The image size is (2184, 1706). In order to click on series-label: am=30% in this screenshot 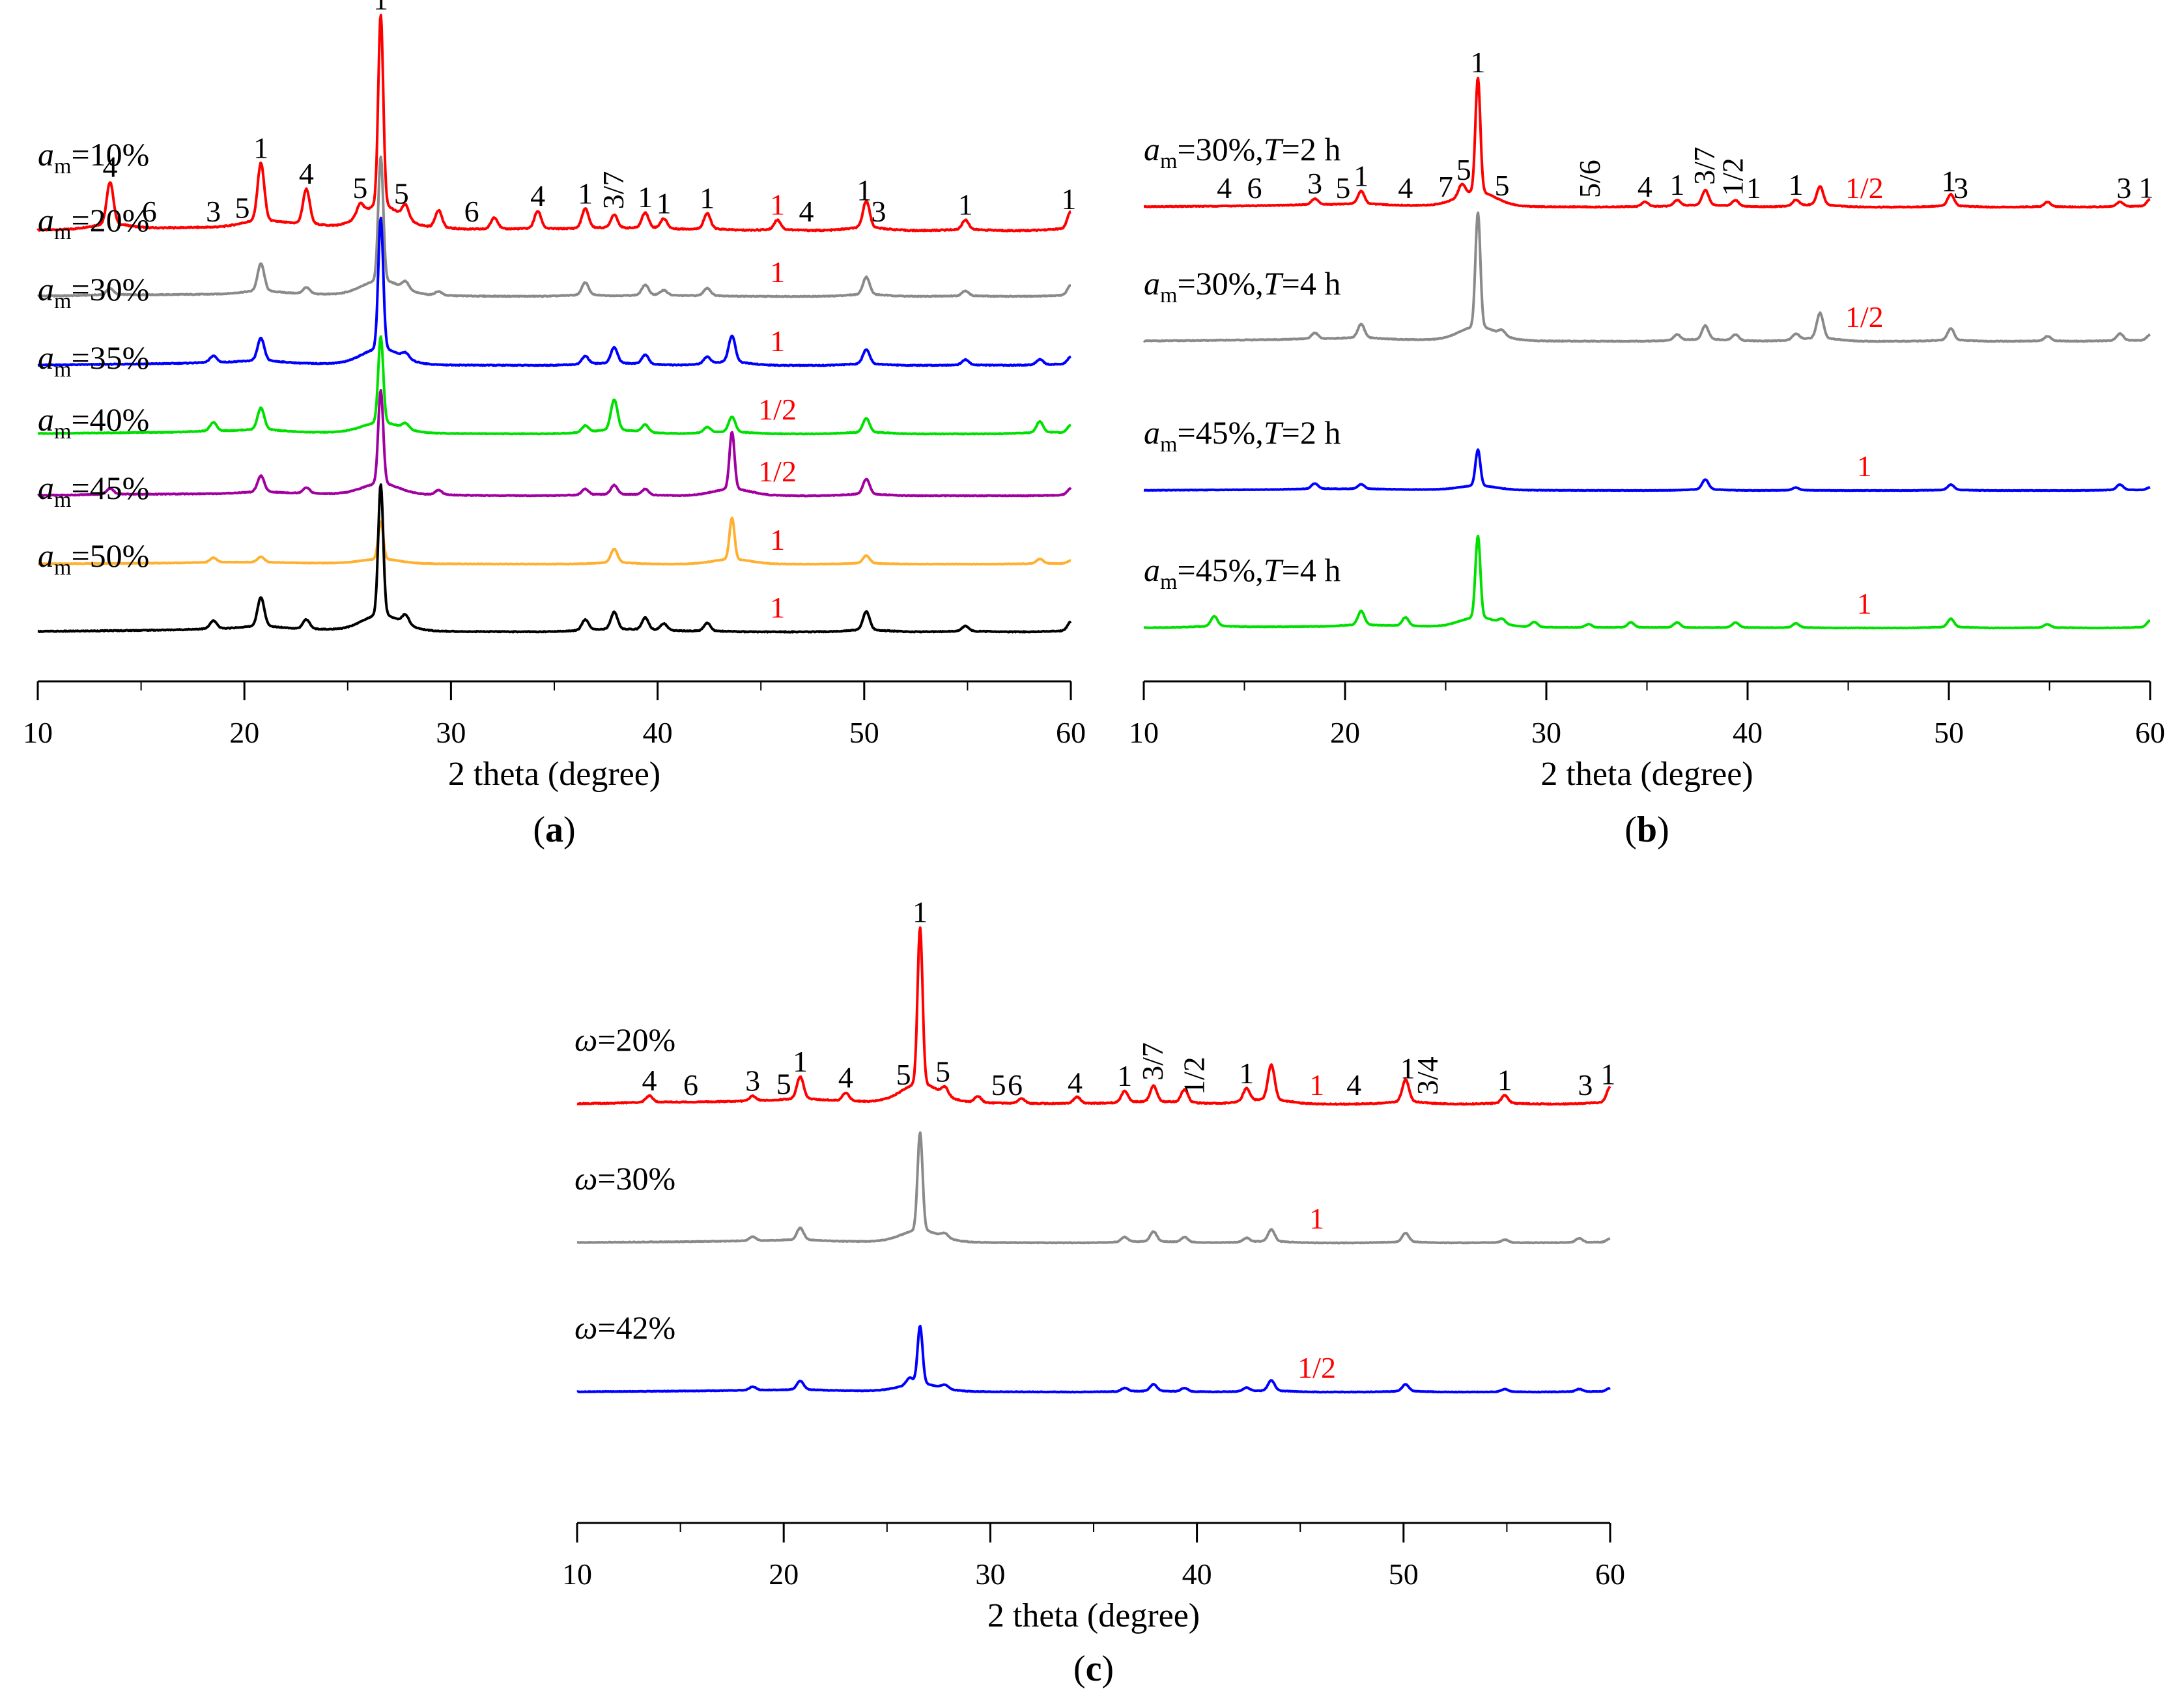, I will do `click(93, 292)`.